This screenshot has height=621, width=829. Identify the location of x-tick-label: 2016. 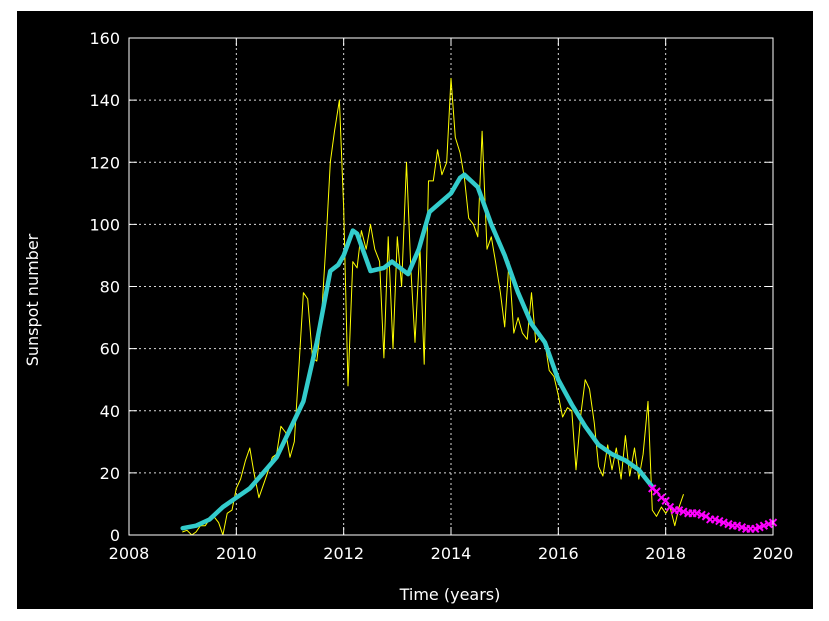
(558, 553).